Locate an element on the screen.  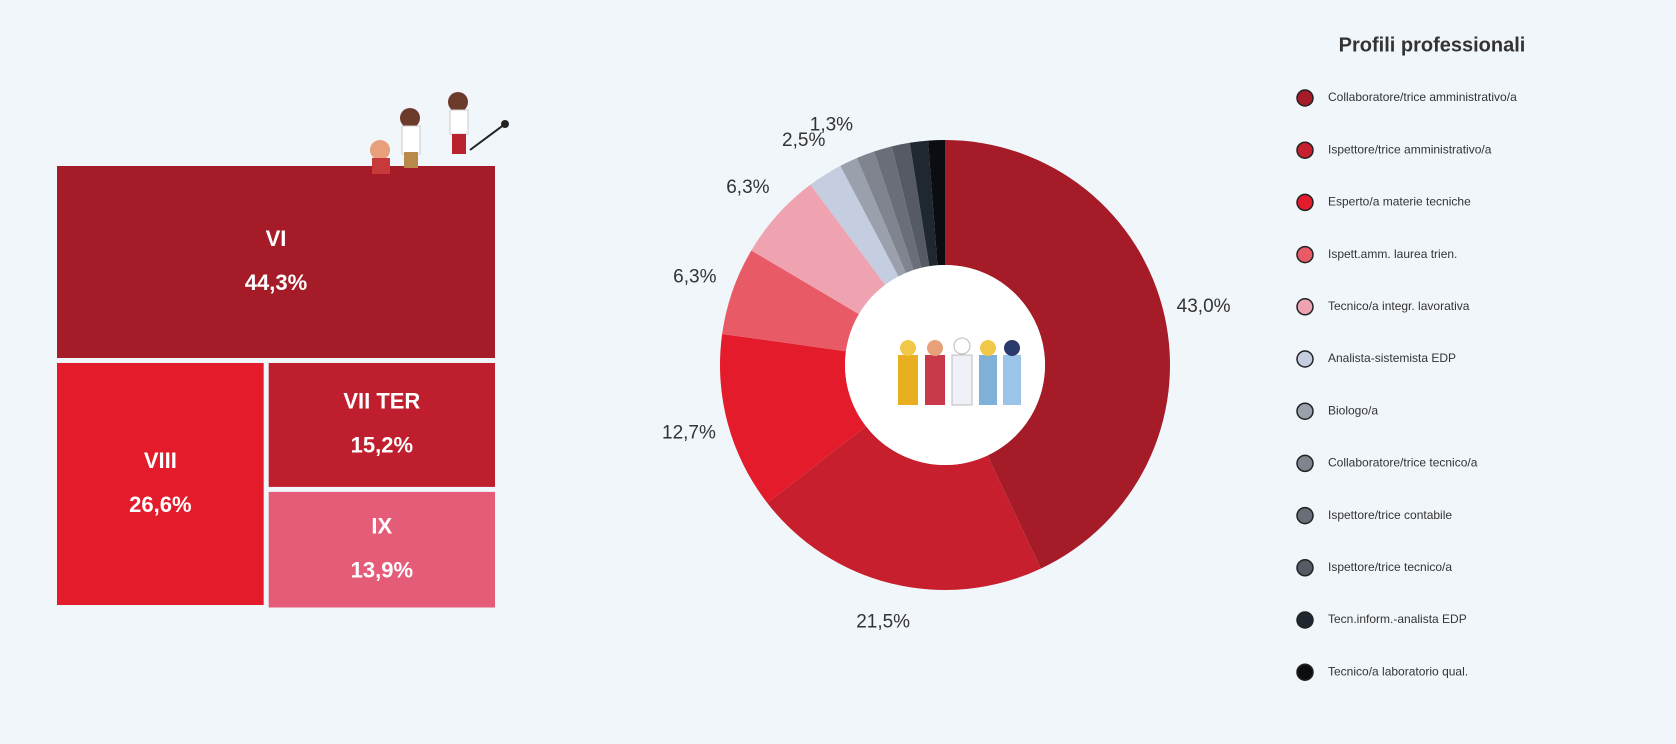
slice-value-label: 1,3% is located at coordinates (831, 125).